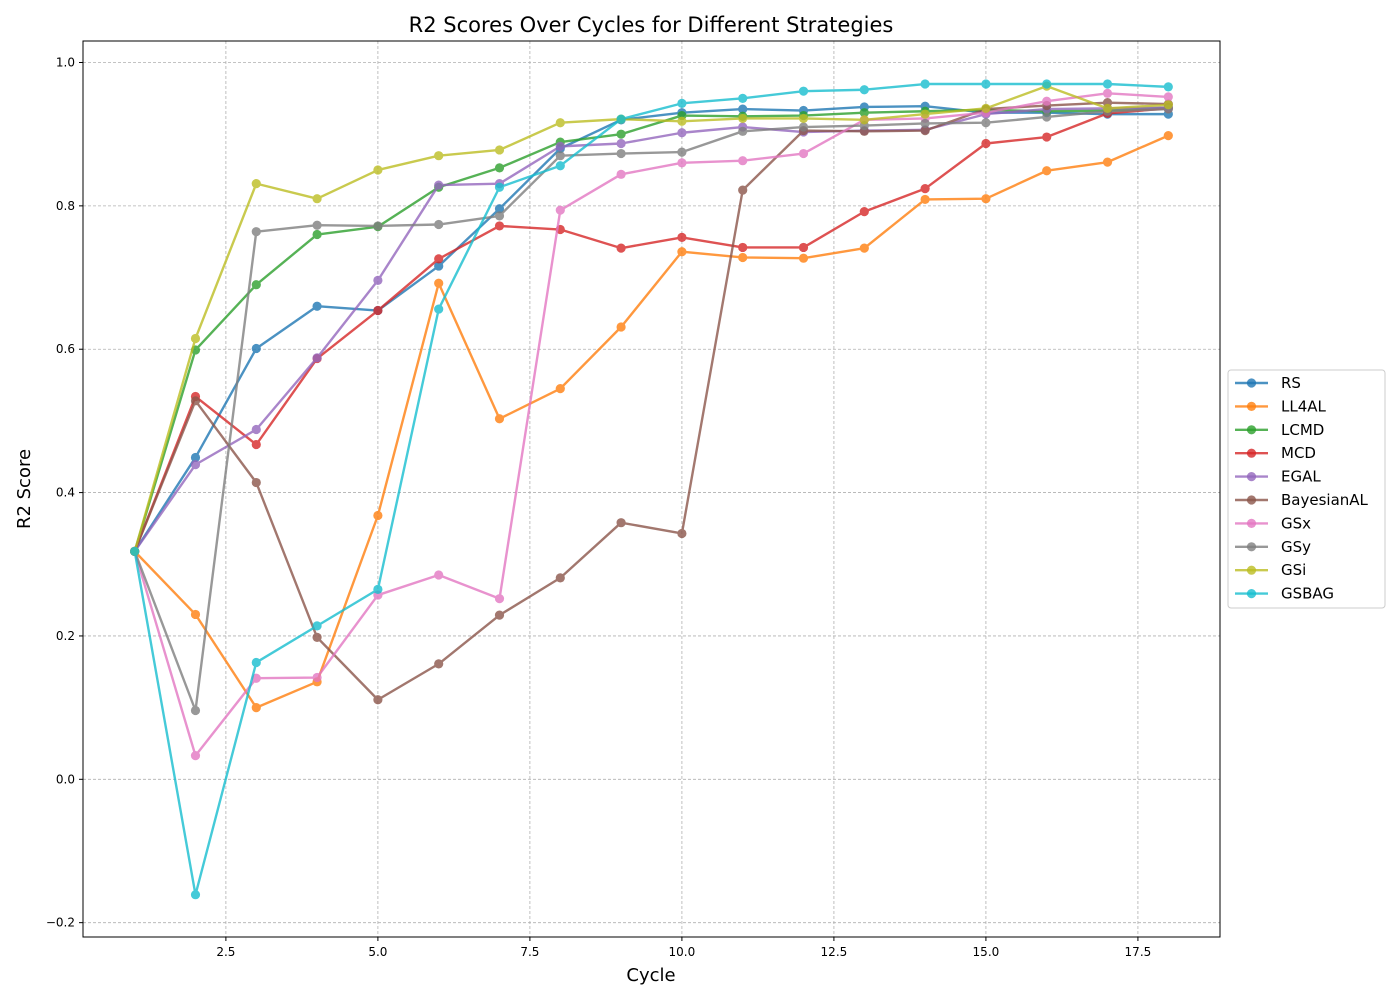 The image size is (1400, 1000). What do you see at coordinates (225, 952) in the screenshot?
I see `x-tick-label: 2.5` at bounding box center [225, 952].